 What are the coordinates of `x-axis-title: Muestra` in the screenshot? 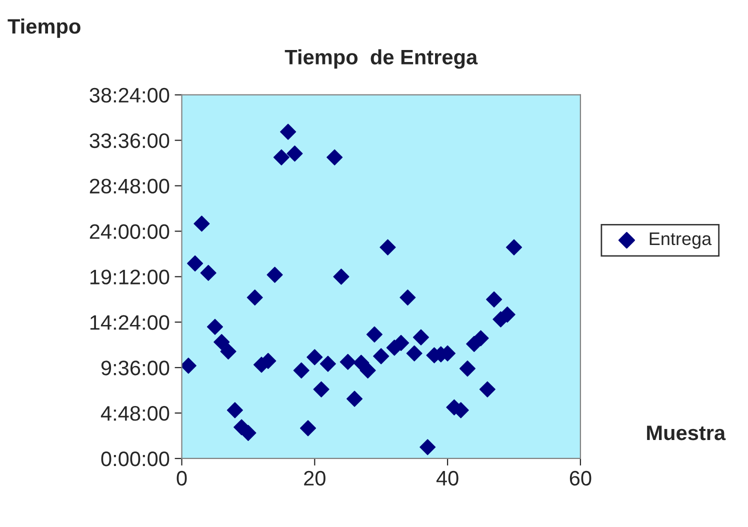 It's located at (686, 433).